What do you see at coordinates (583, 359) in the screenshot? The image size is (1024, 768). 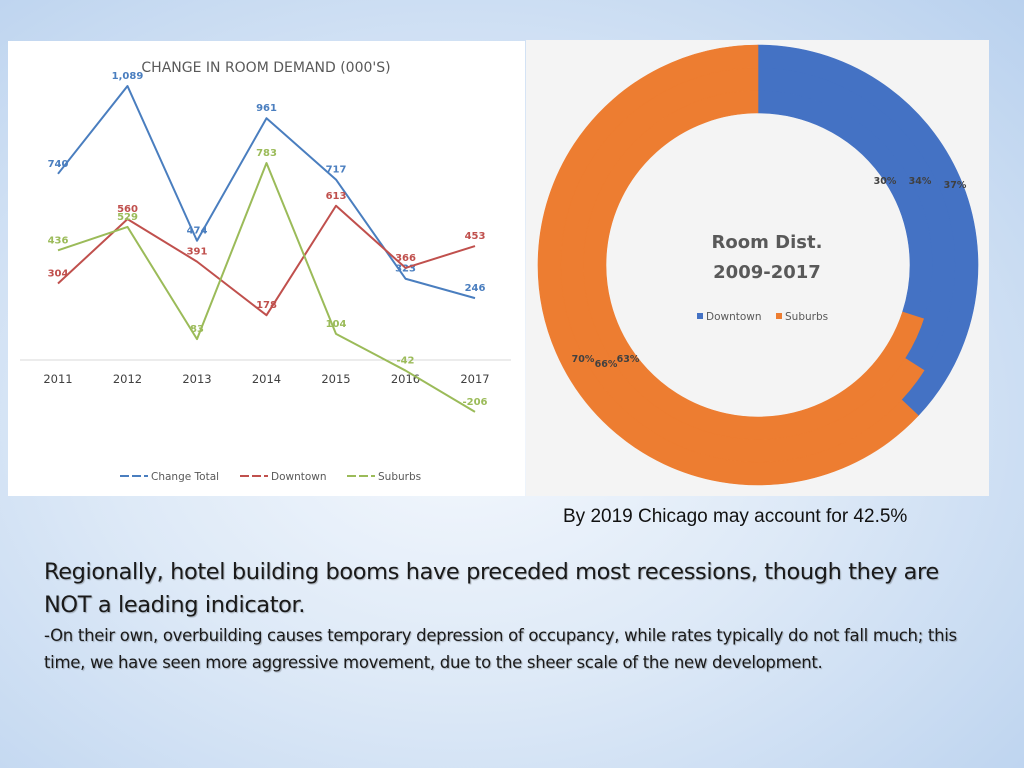 I see `donut-pct-label: 70%` at bounding box center [583, 359].